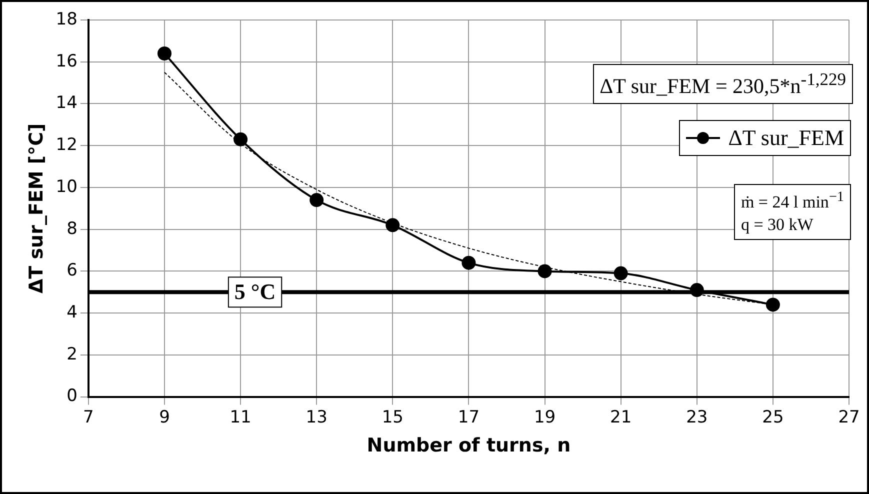 The image size is (869, 494). What do you see at coordinates (722, 84) in the screenshot?
I see `annotation: ΔT sur_FEM = 230,5*n$^{-1,229}$` at bounding box center [722, 84].